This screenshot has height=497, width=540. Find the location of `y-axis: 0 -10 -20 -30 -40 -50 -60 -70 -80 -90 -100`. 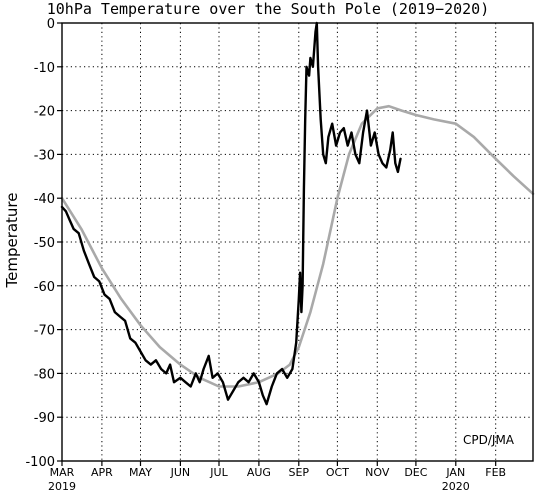

y-axis: 0 -10 -20 -30 -40 -50 -60 -70 -80 -90 -100 is located at coordinates (43, 243).